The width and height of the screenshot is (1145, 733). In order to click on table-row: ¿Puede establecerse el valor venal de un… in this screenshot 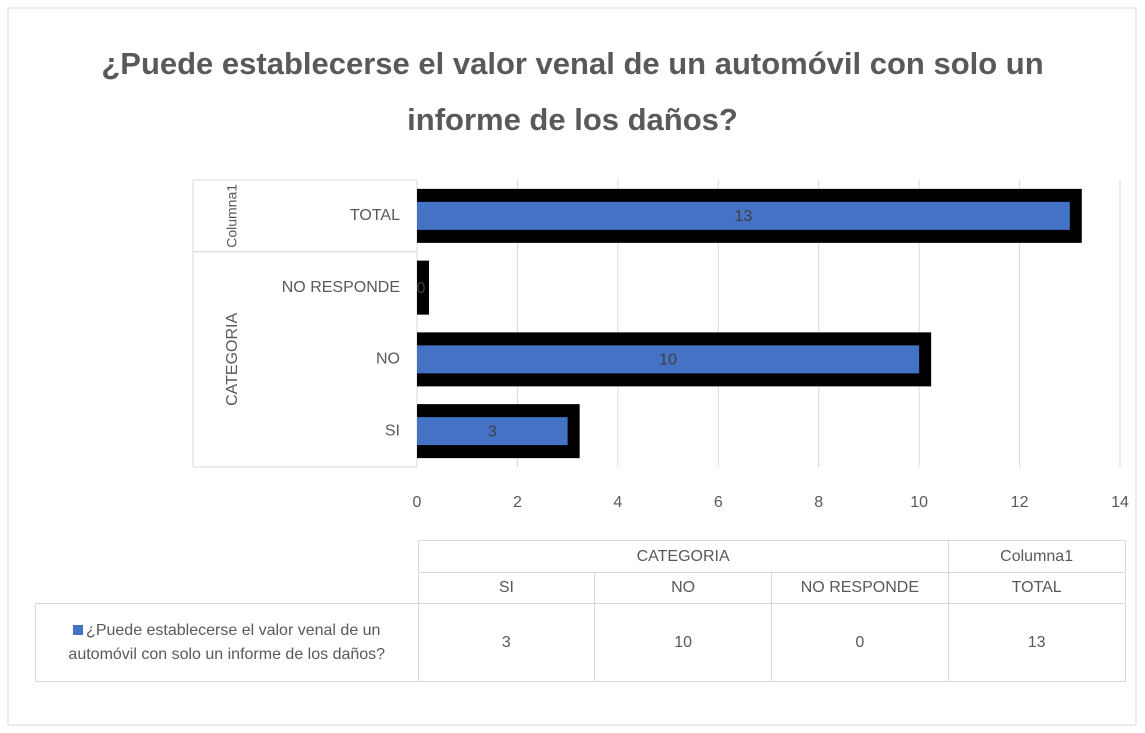, I will do `click(580, 642)`.